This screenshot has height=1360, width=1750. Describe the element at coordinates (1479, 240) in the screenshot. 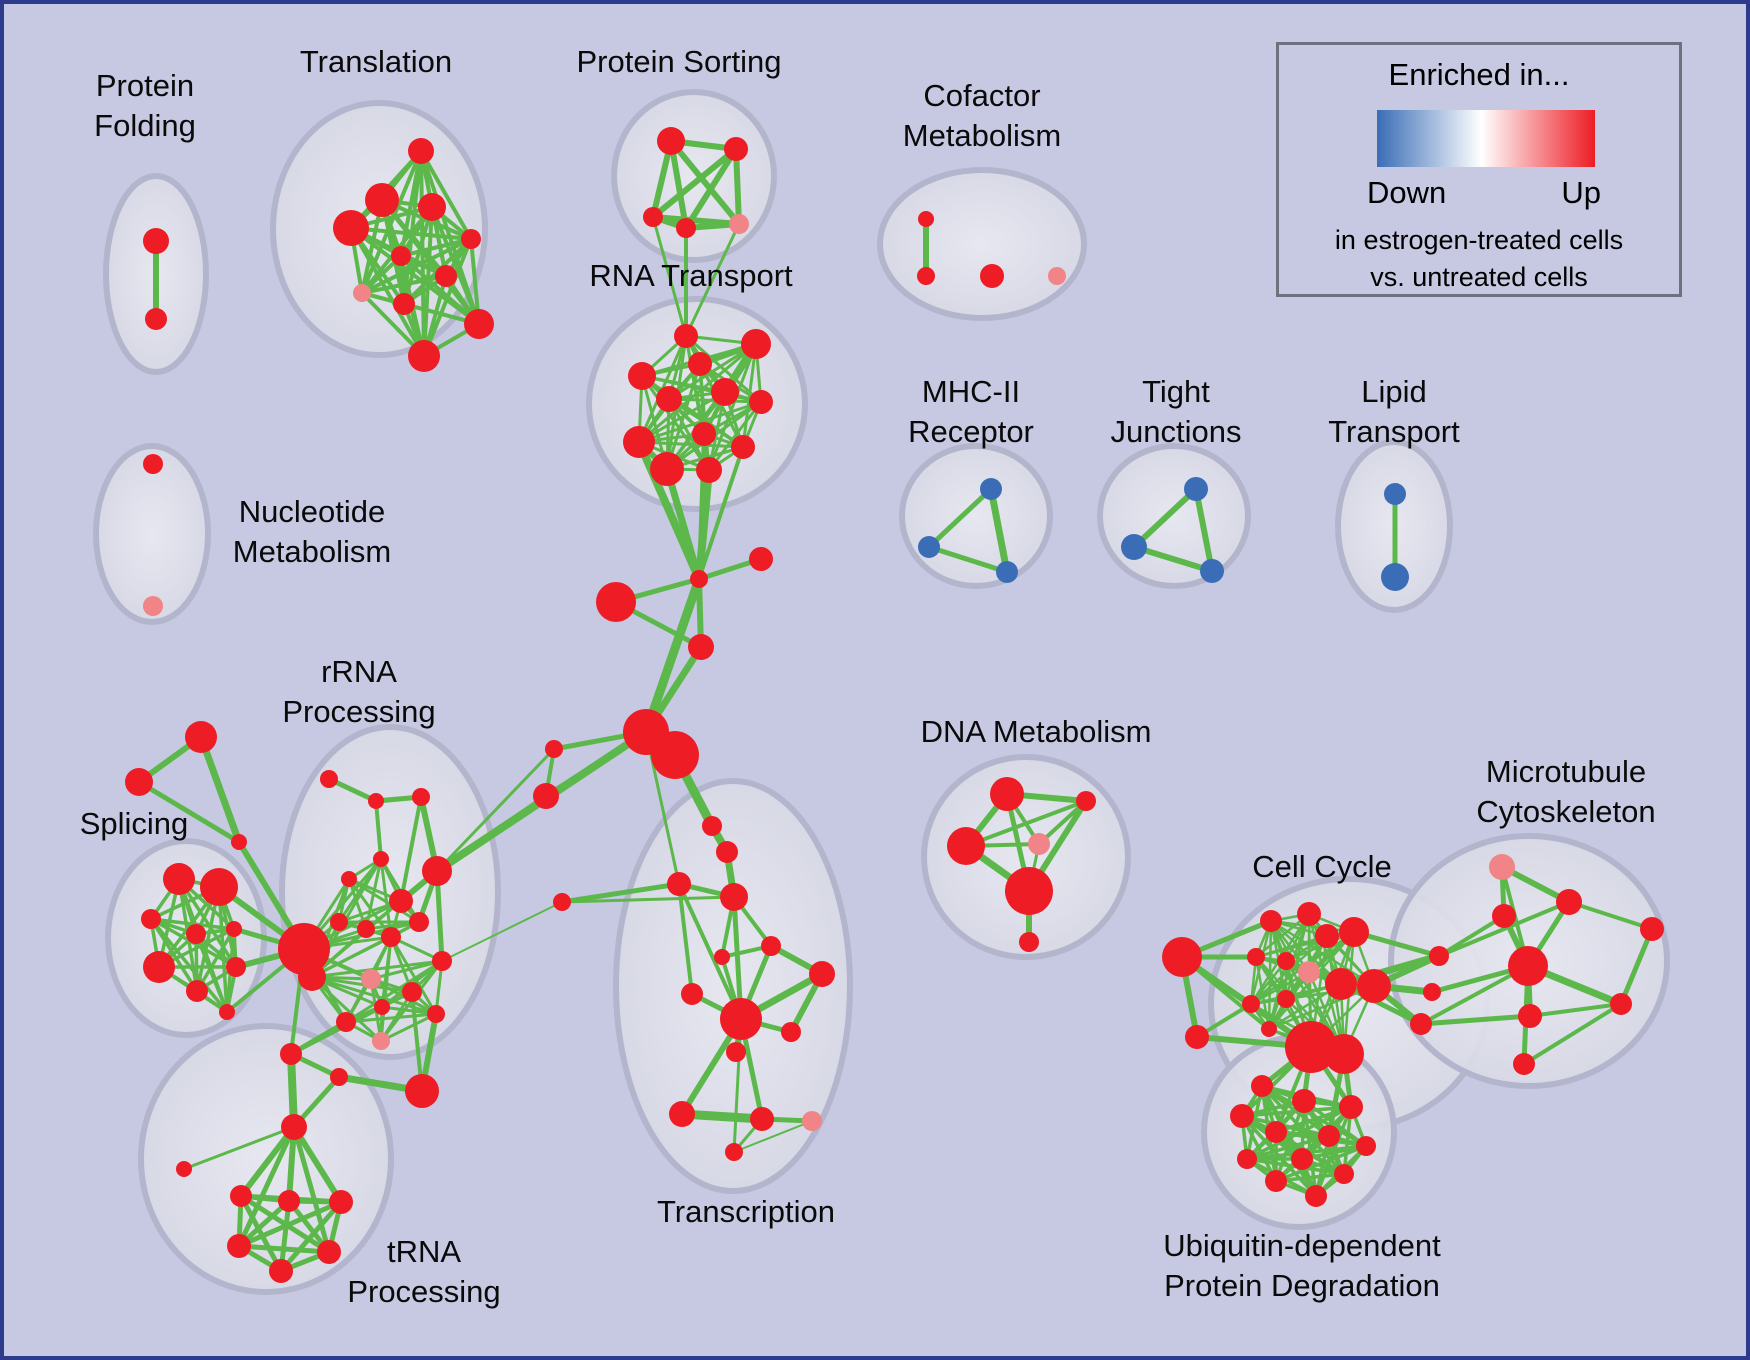

I see `legend-subtitle-line1: in estrogen-treated cells` at that location.